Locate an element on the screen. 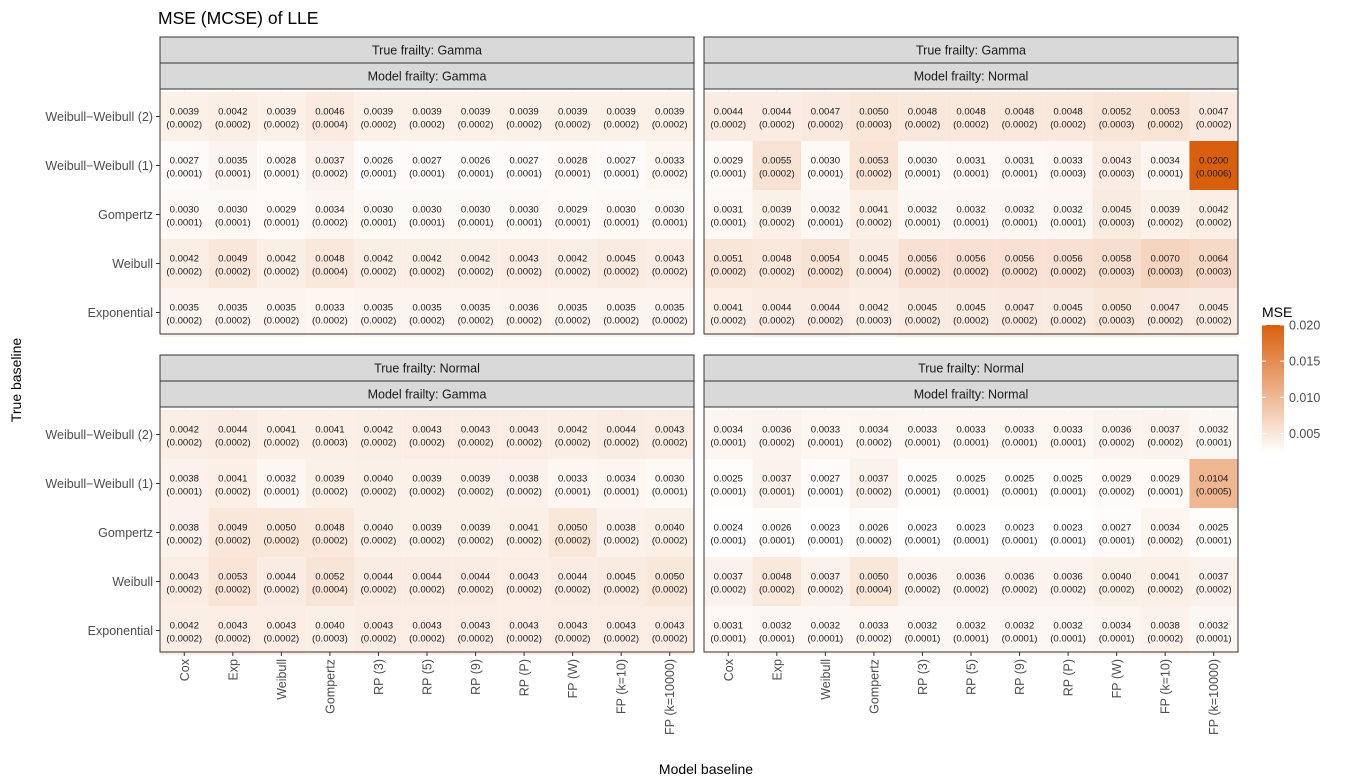 This screenshot has width=1348, height=779. legend: MSE 0.005 0.010 0.015 0.020 is located at coordinates (1291, 378).